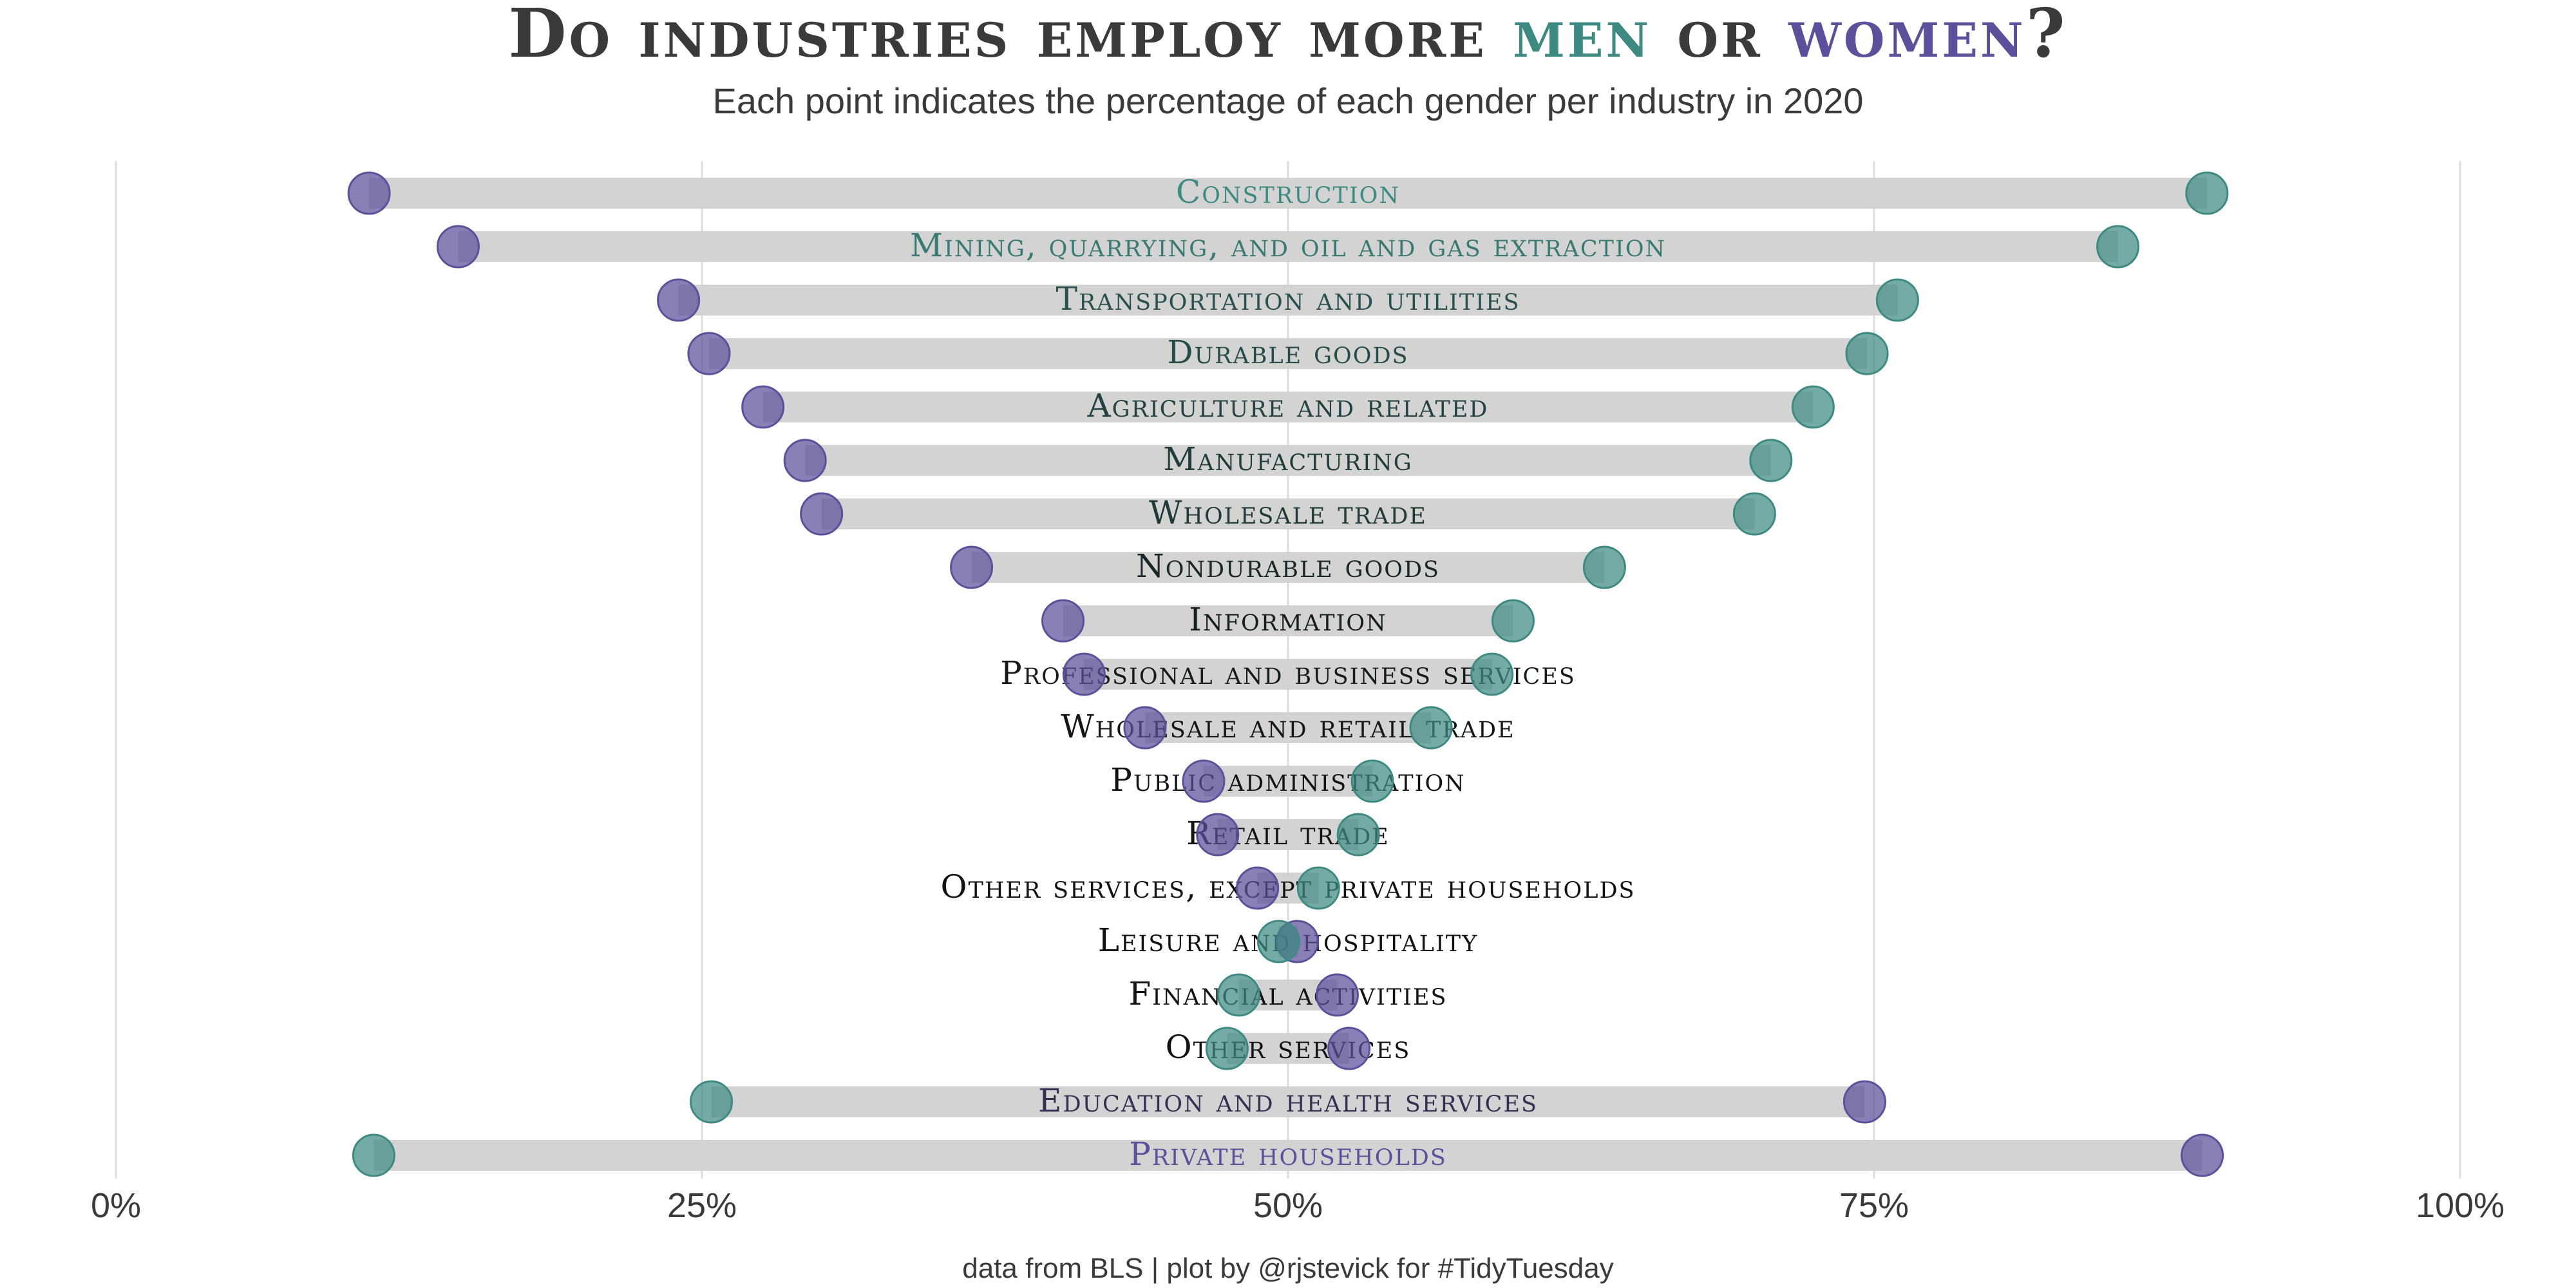 The height and width of the screenshot is (1288, 2576). Describe the element at coordinates (1719, 36) in the screenshot. I see `title-part2: or` at that location.